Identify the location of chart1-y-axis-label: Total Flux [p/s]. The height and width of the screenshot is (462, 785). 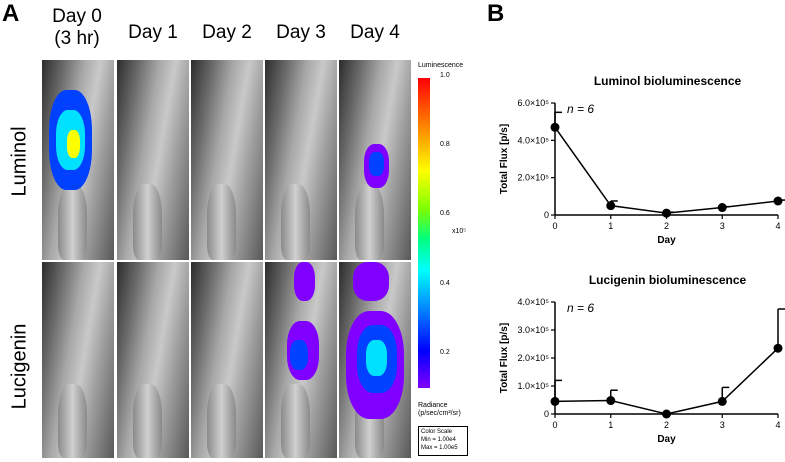
(504, 159).